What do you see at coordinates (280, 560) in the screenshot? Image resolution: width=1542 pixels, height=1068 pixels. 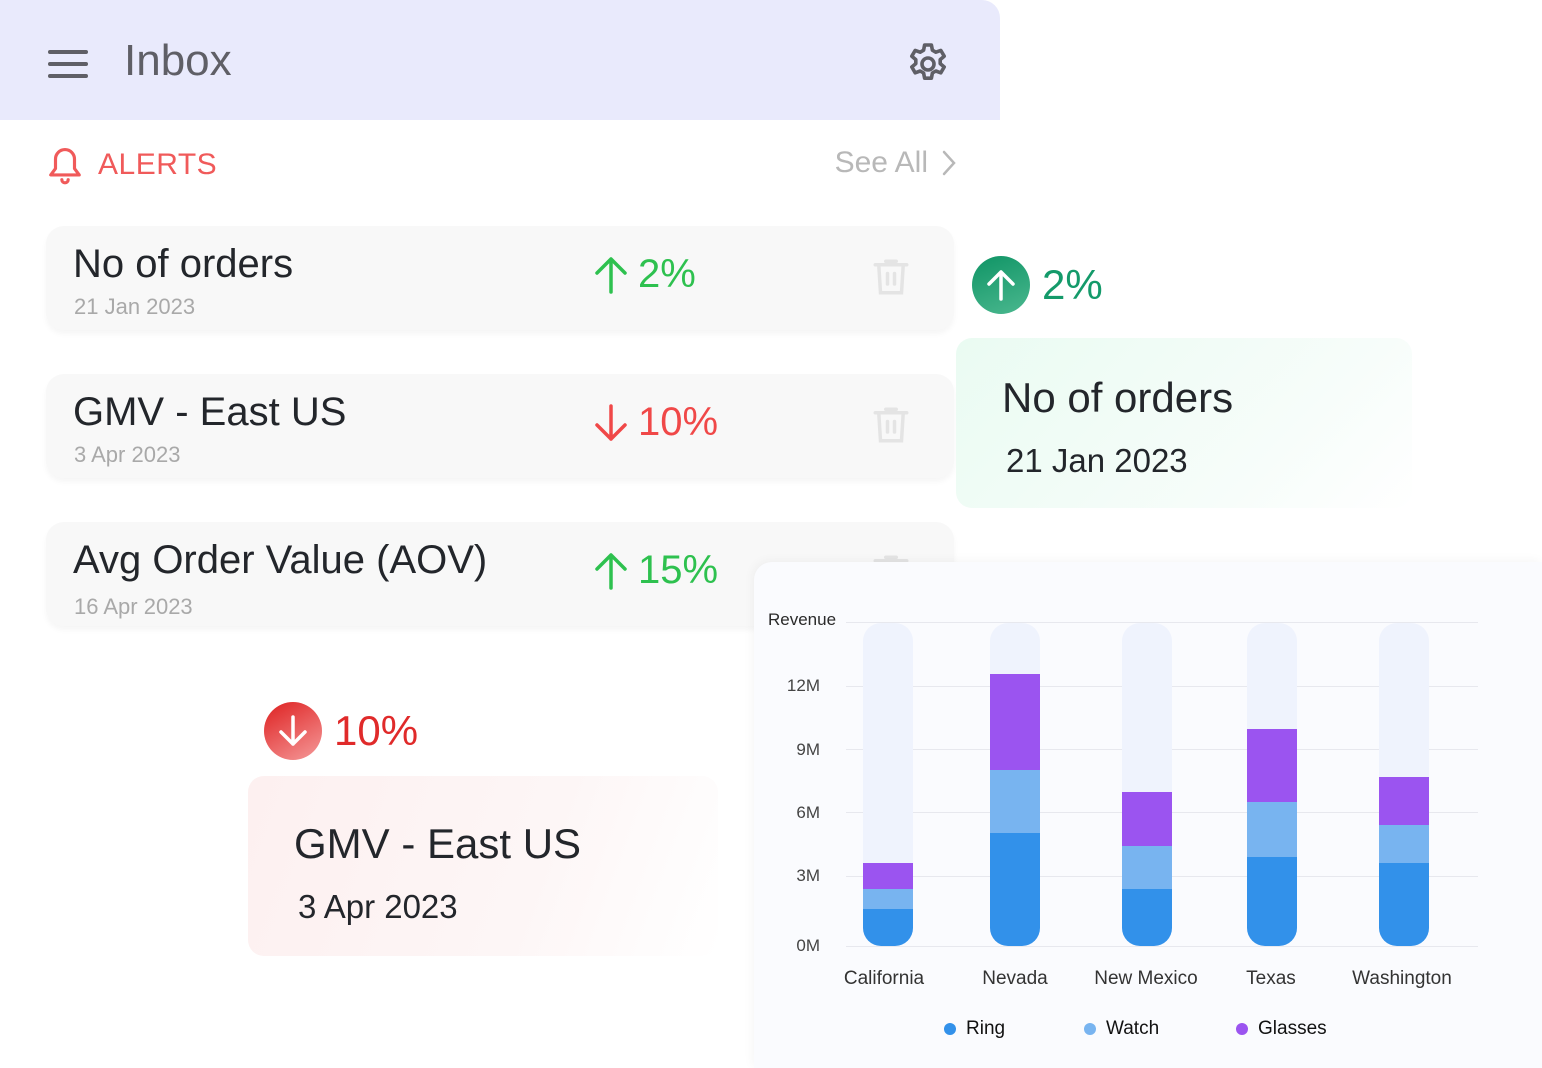 I see `alert-name: Avg Order Value (AOV)` at bounding box center [280, 560].